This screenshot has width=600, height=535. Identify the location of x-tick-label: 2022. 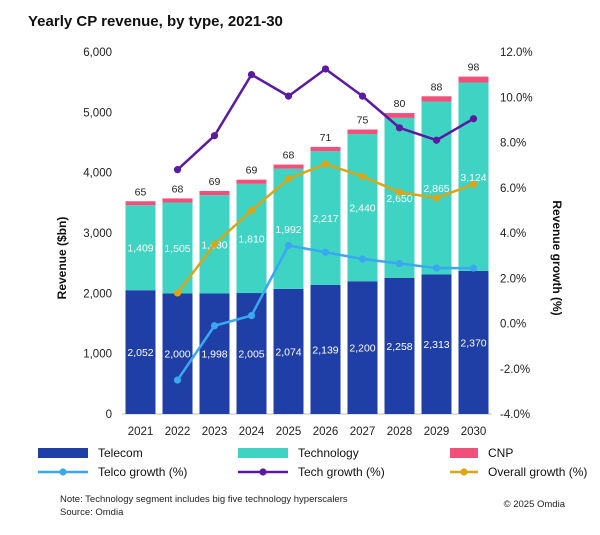
(178, 432).